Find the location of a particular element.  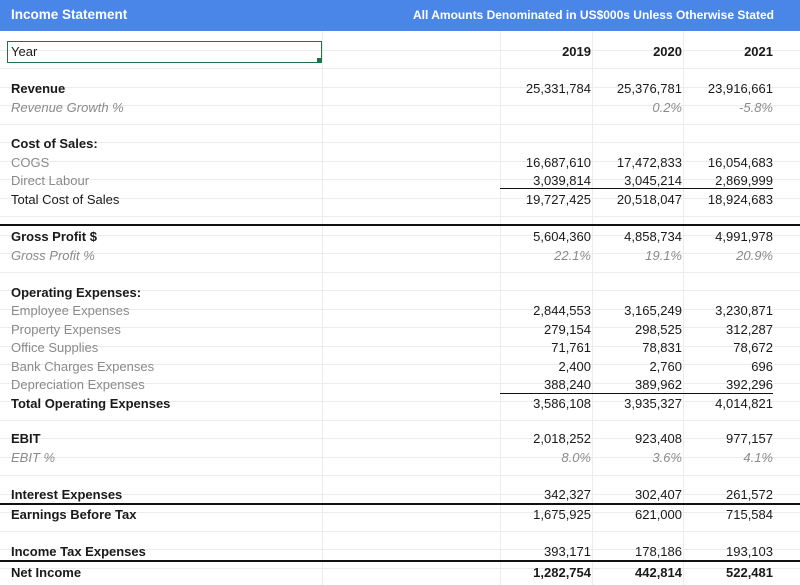

value-cell: 4,991,978 is located at coordinates (744, 236).